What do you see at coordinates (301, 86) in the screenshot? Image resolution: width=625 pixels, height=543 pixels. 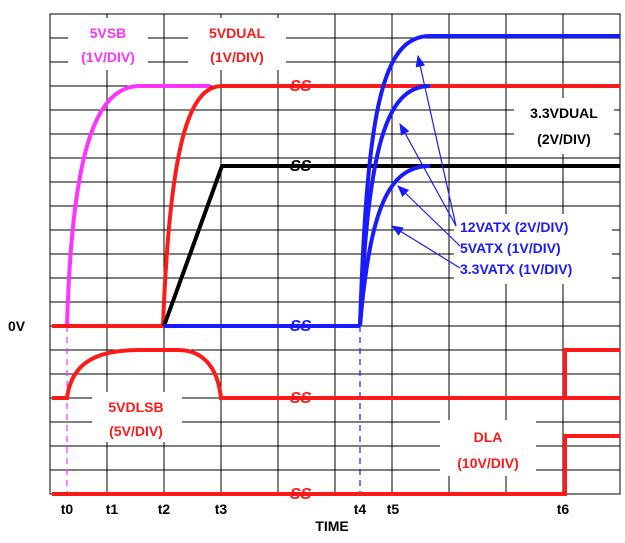 I see `break-symbol-5vdual: SS` at bounding box center [301, 86].